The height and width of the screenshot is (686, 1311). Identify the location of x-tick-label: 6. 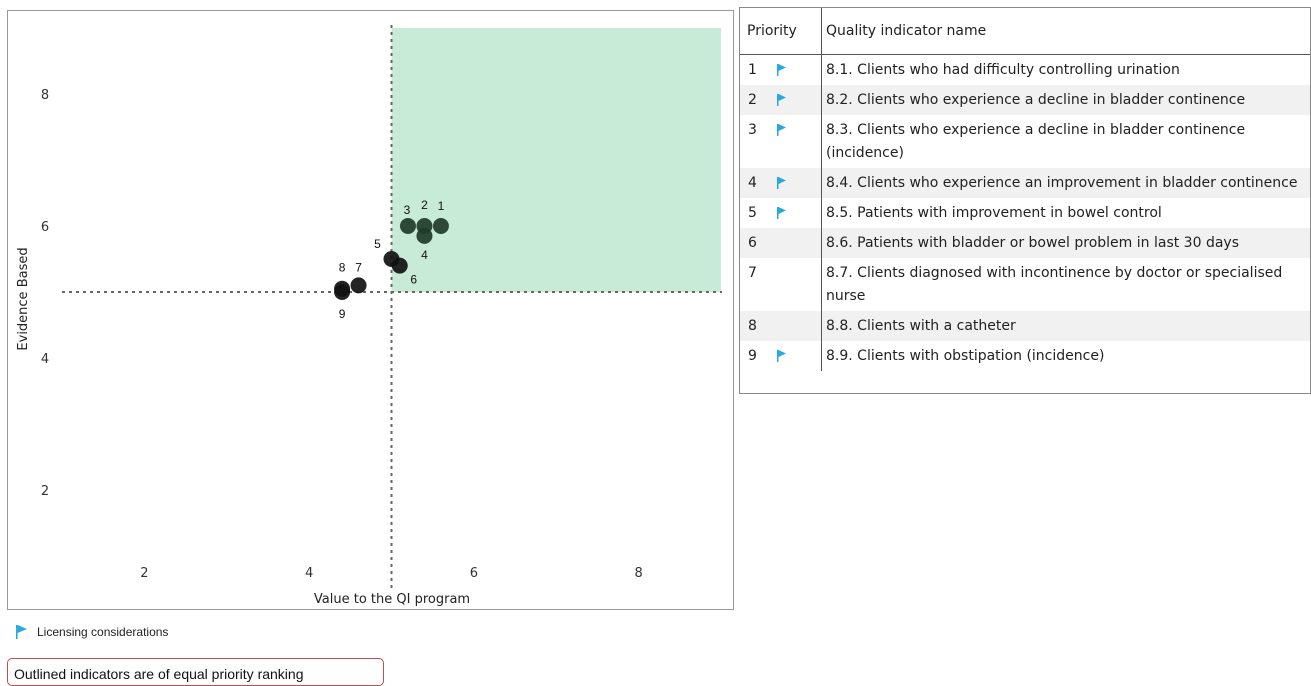
(474, 573).